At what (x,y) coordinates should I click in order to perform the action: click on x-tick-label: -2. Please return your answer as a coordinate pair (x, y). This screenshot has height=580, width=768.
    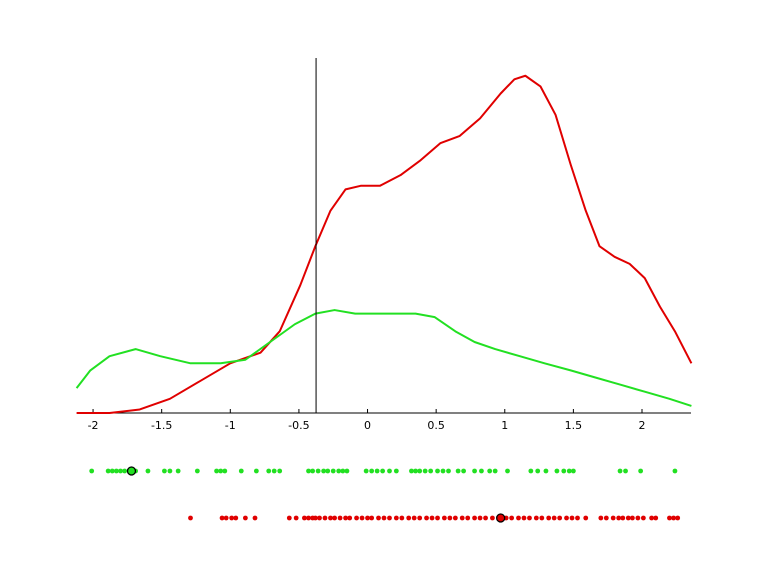
    Looking at the image, I should click on (93, 425).